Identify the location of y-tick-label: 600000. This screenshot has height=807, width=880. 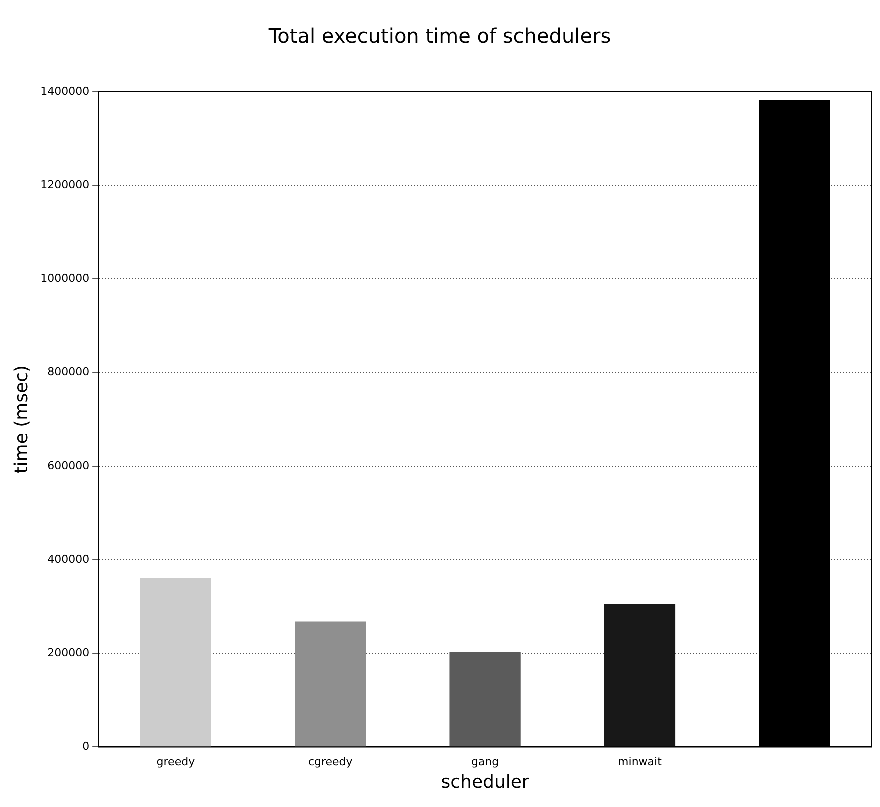
(69, 465).